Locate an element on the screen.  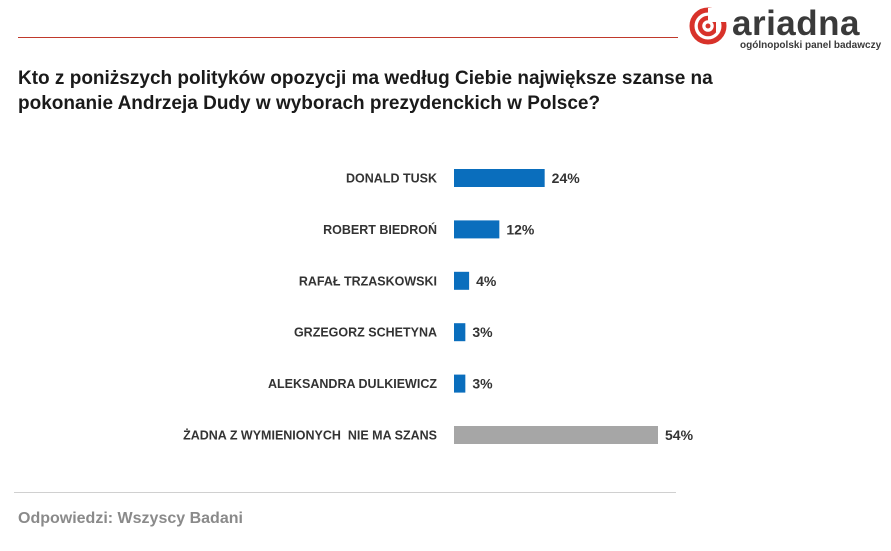
ariadna-logo: ariadna ogólnopolski panel badawczy is located at coordinates (788, 29).